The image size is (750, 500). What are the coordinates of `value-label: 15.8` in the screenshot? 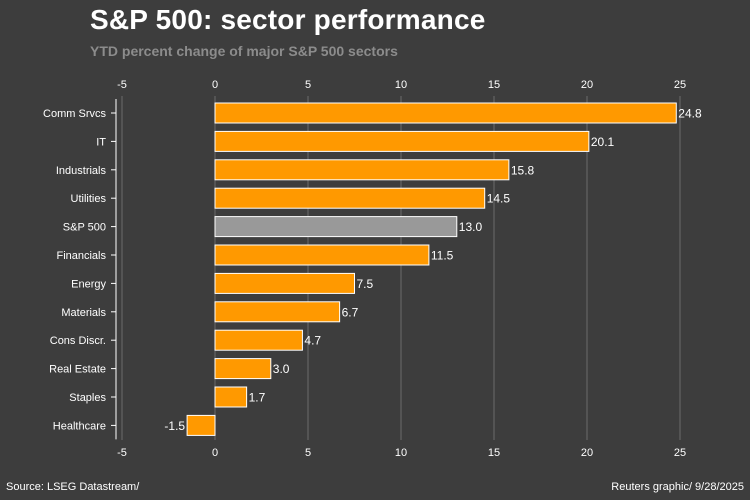 It's located at (523, 170).